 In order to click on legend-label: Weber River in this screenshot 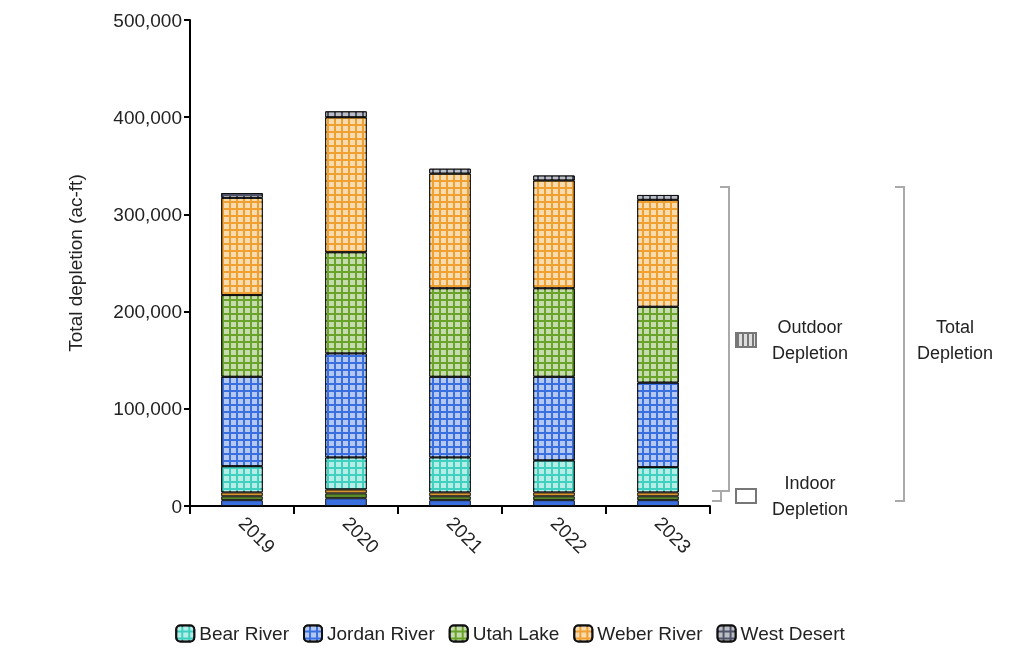, I will do `click(650, 633)`.